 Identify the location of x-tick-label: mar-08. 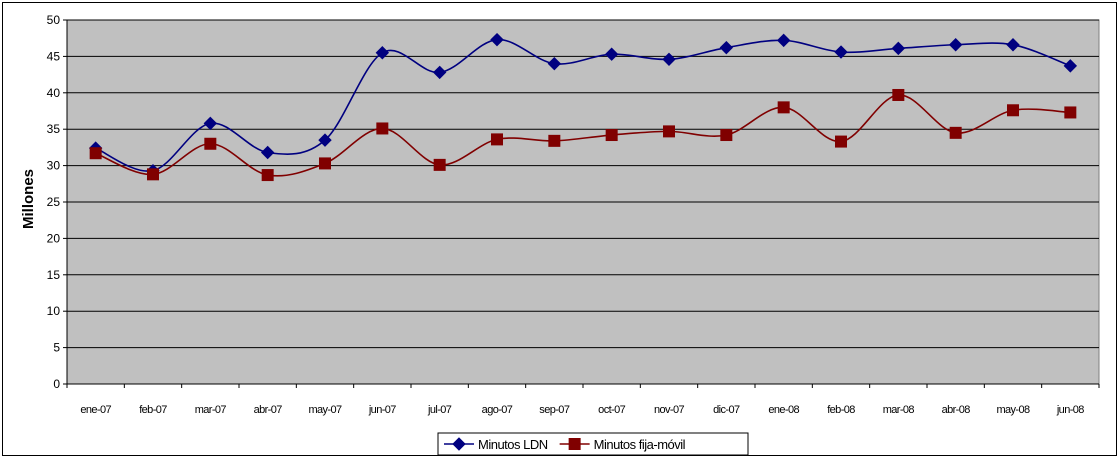
(899, 410).